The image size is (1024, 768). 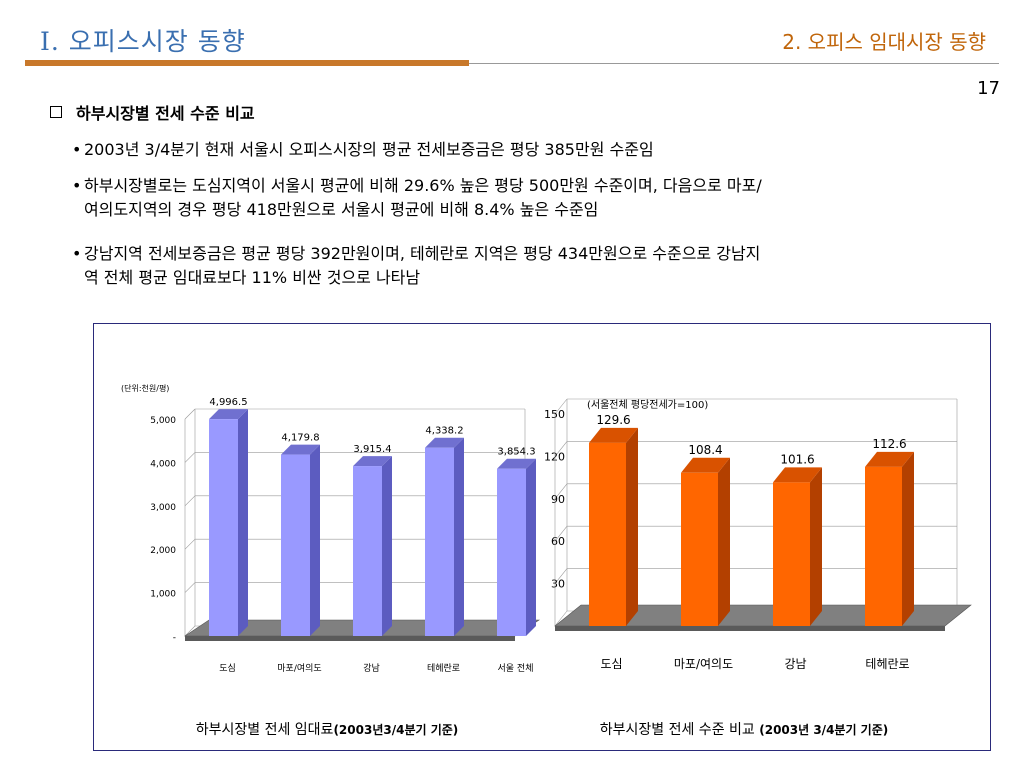 What do you see at coordinates (174, 638) in the screenshot?
I see `y-tick-label: -` at bounding box center [174, 638].